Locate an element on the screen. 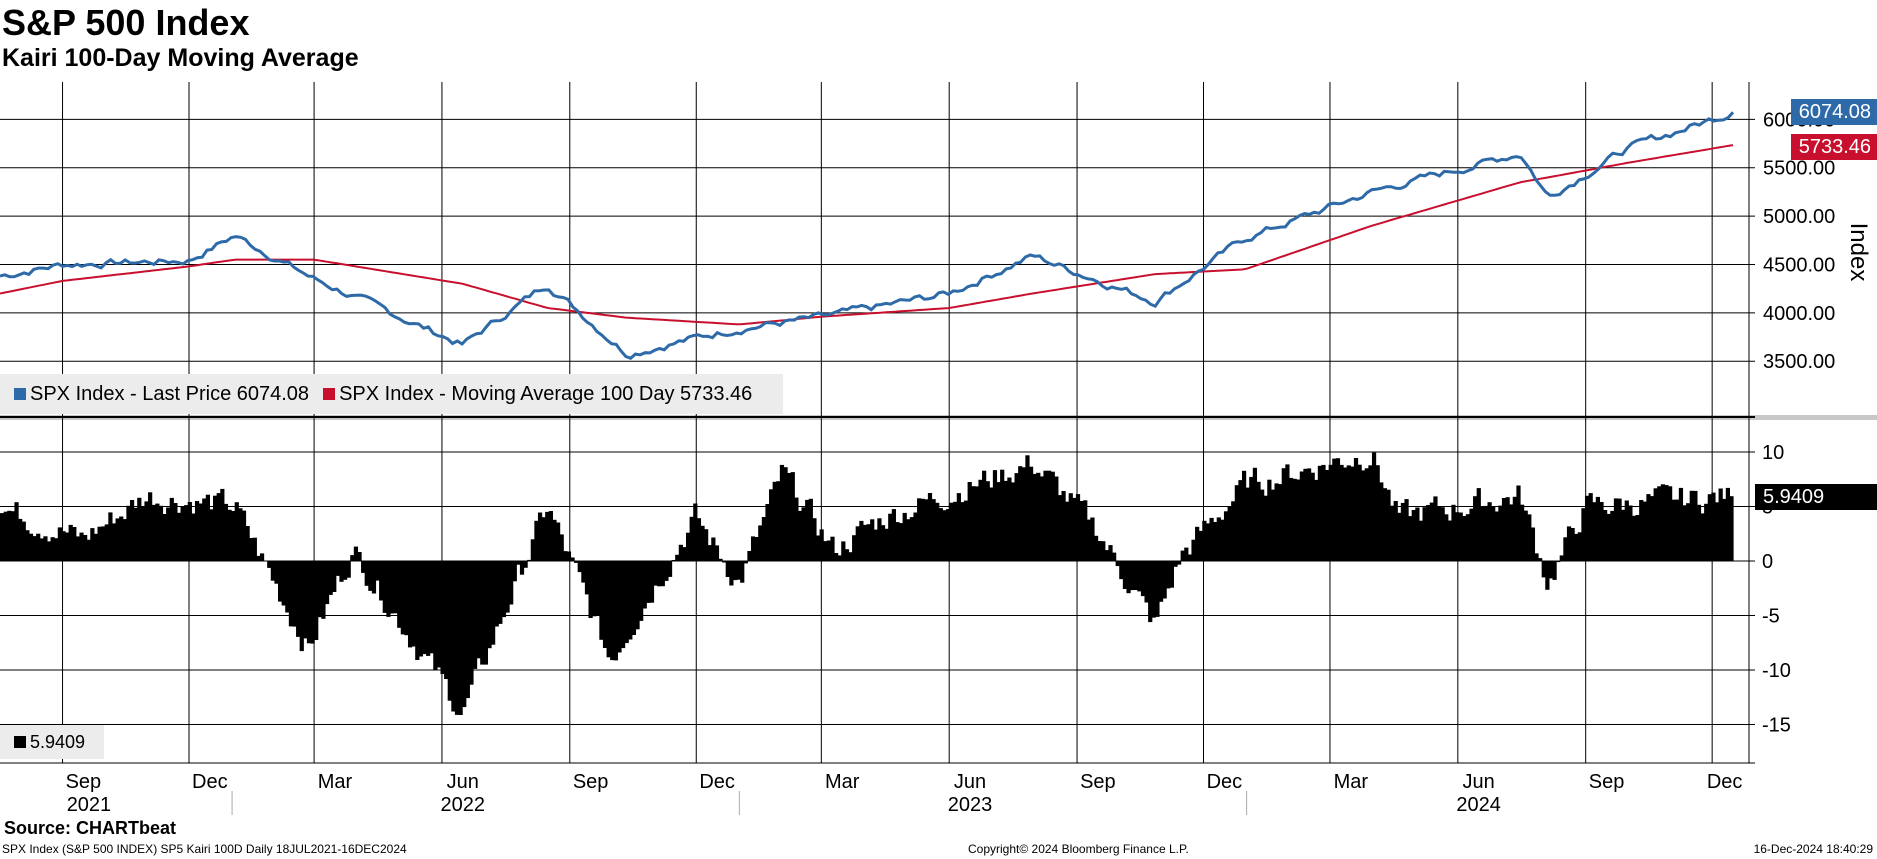 The height and width of the screenshot is (859, 1877). legend-swatch-kairi is located at coordinates (20, 742).